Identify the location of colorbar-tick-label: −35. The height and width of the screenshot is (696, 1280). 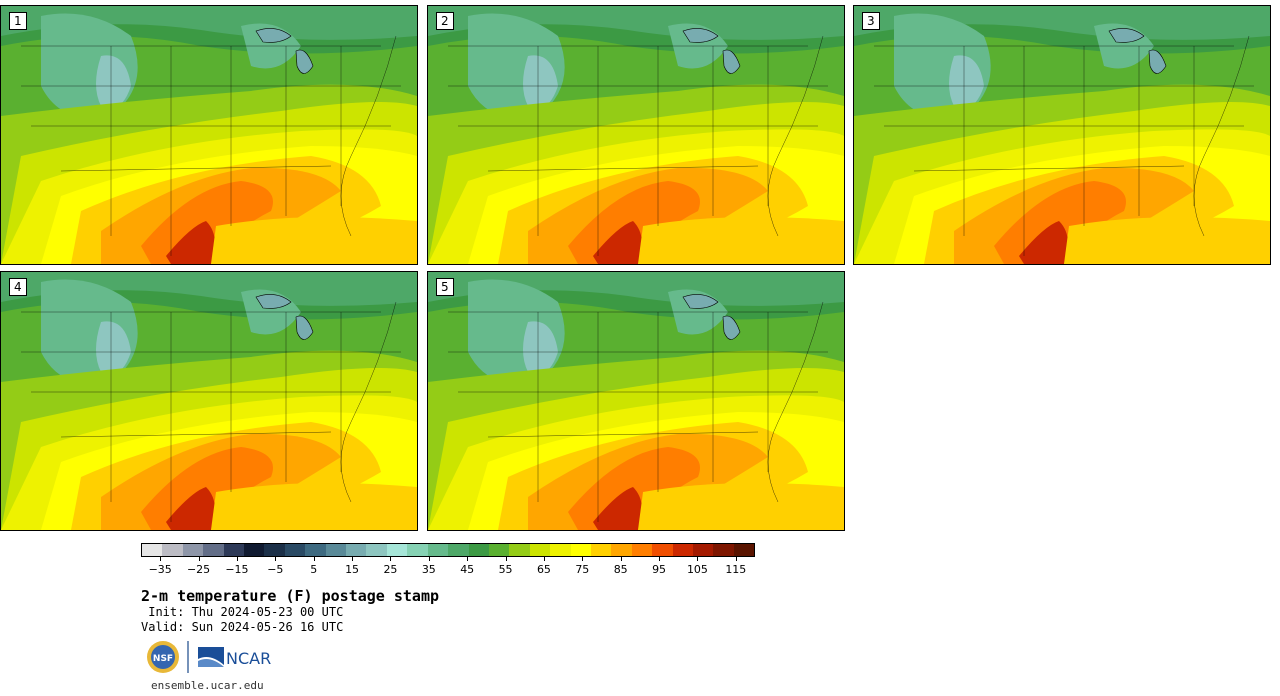
(160, 569).